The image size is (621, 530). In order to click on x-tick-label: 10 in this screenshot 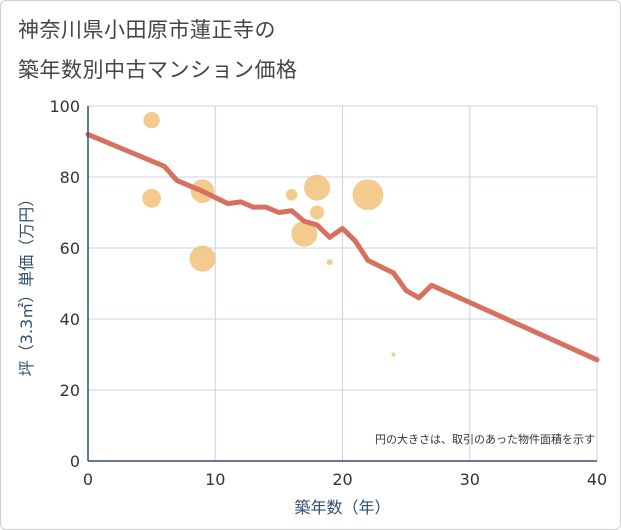, I will do `click(215, 479)`.